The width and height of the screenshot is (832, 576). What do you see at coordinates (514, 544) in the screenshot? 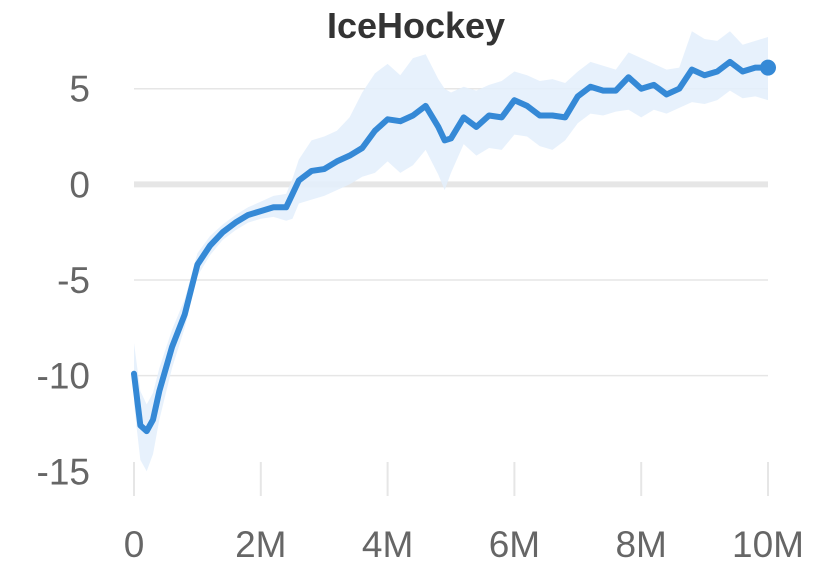
I see `x-tick-label: 6M` at bounding box center [514, 544].